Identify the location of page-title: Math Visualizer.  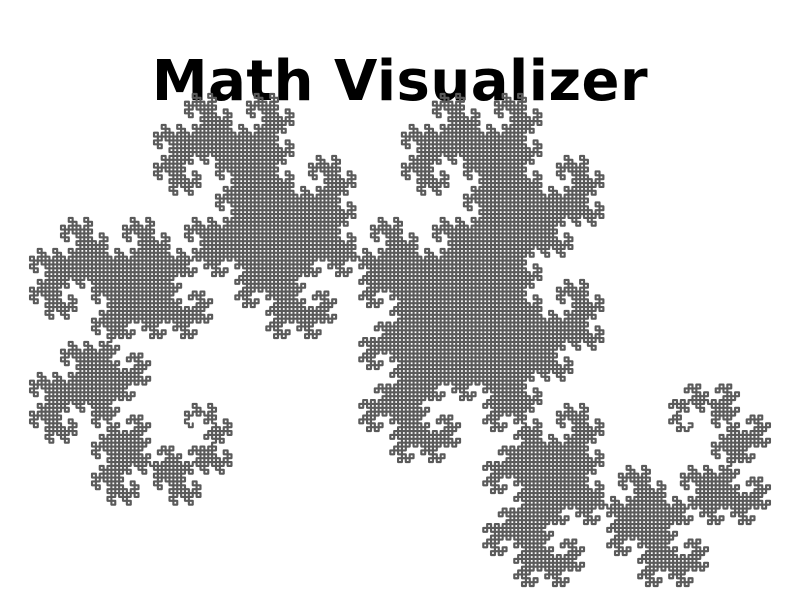
(400, 81).